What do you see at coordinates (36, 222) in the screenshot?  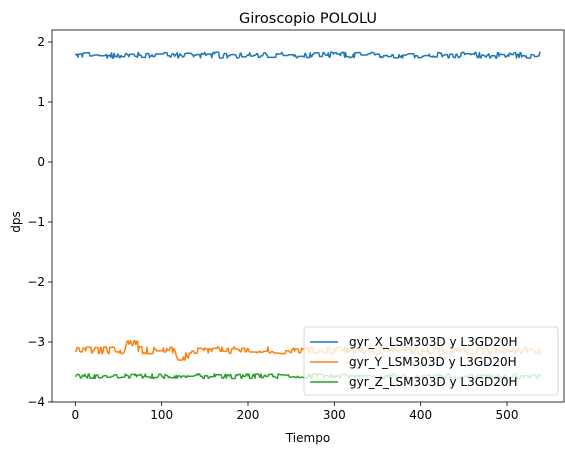 I see `y-tick-label: −1` at bounding box center [36, 222].